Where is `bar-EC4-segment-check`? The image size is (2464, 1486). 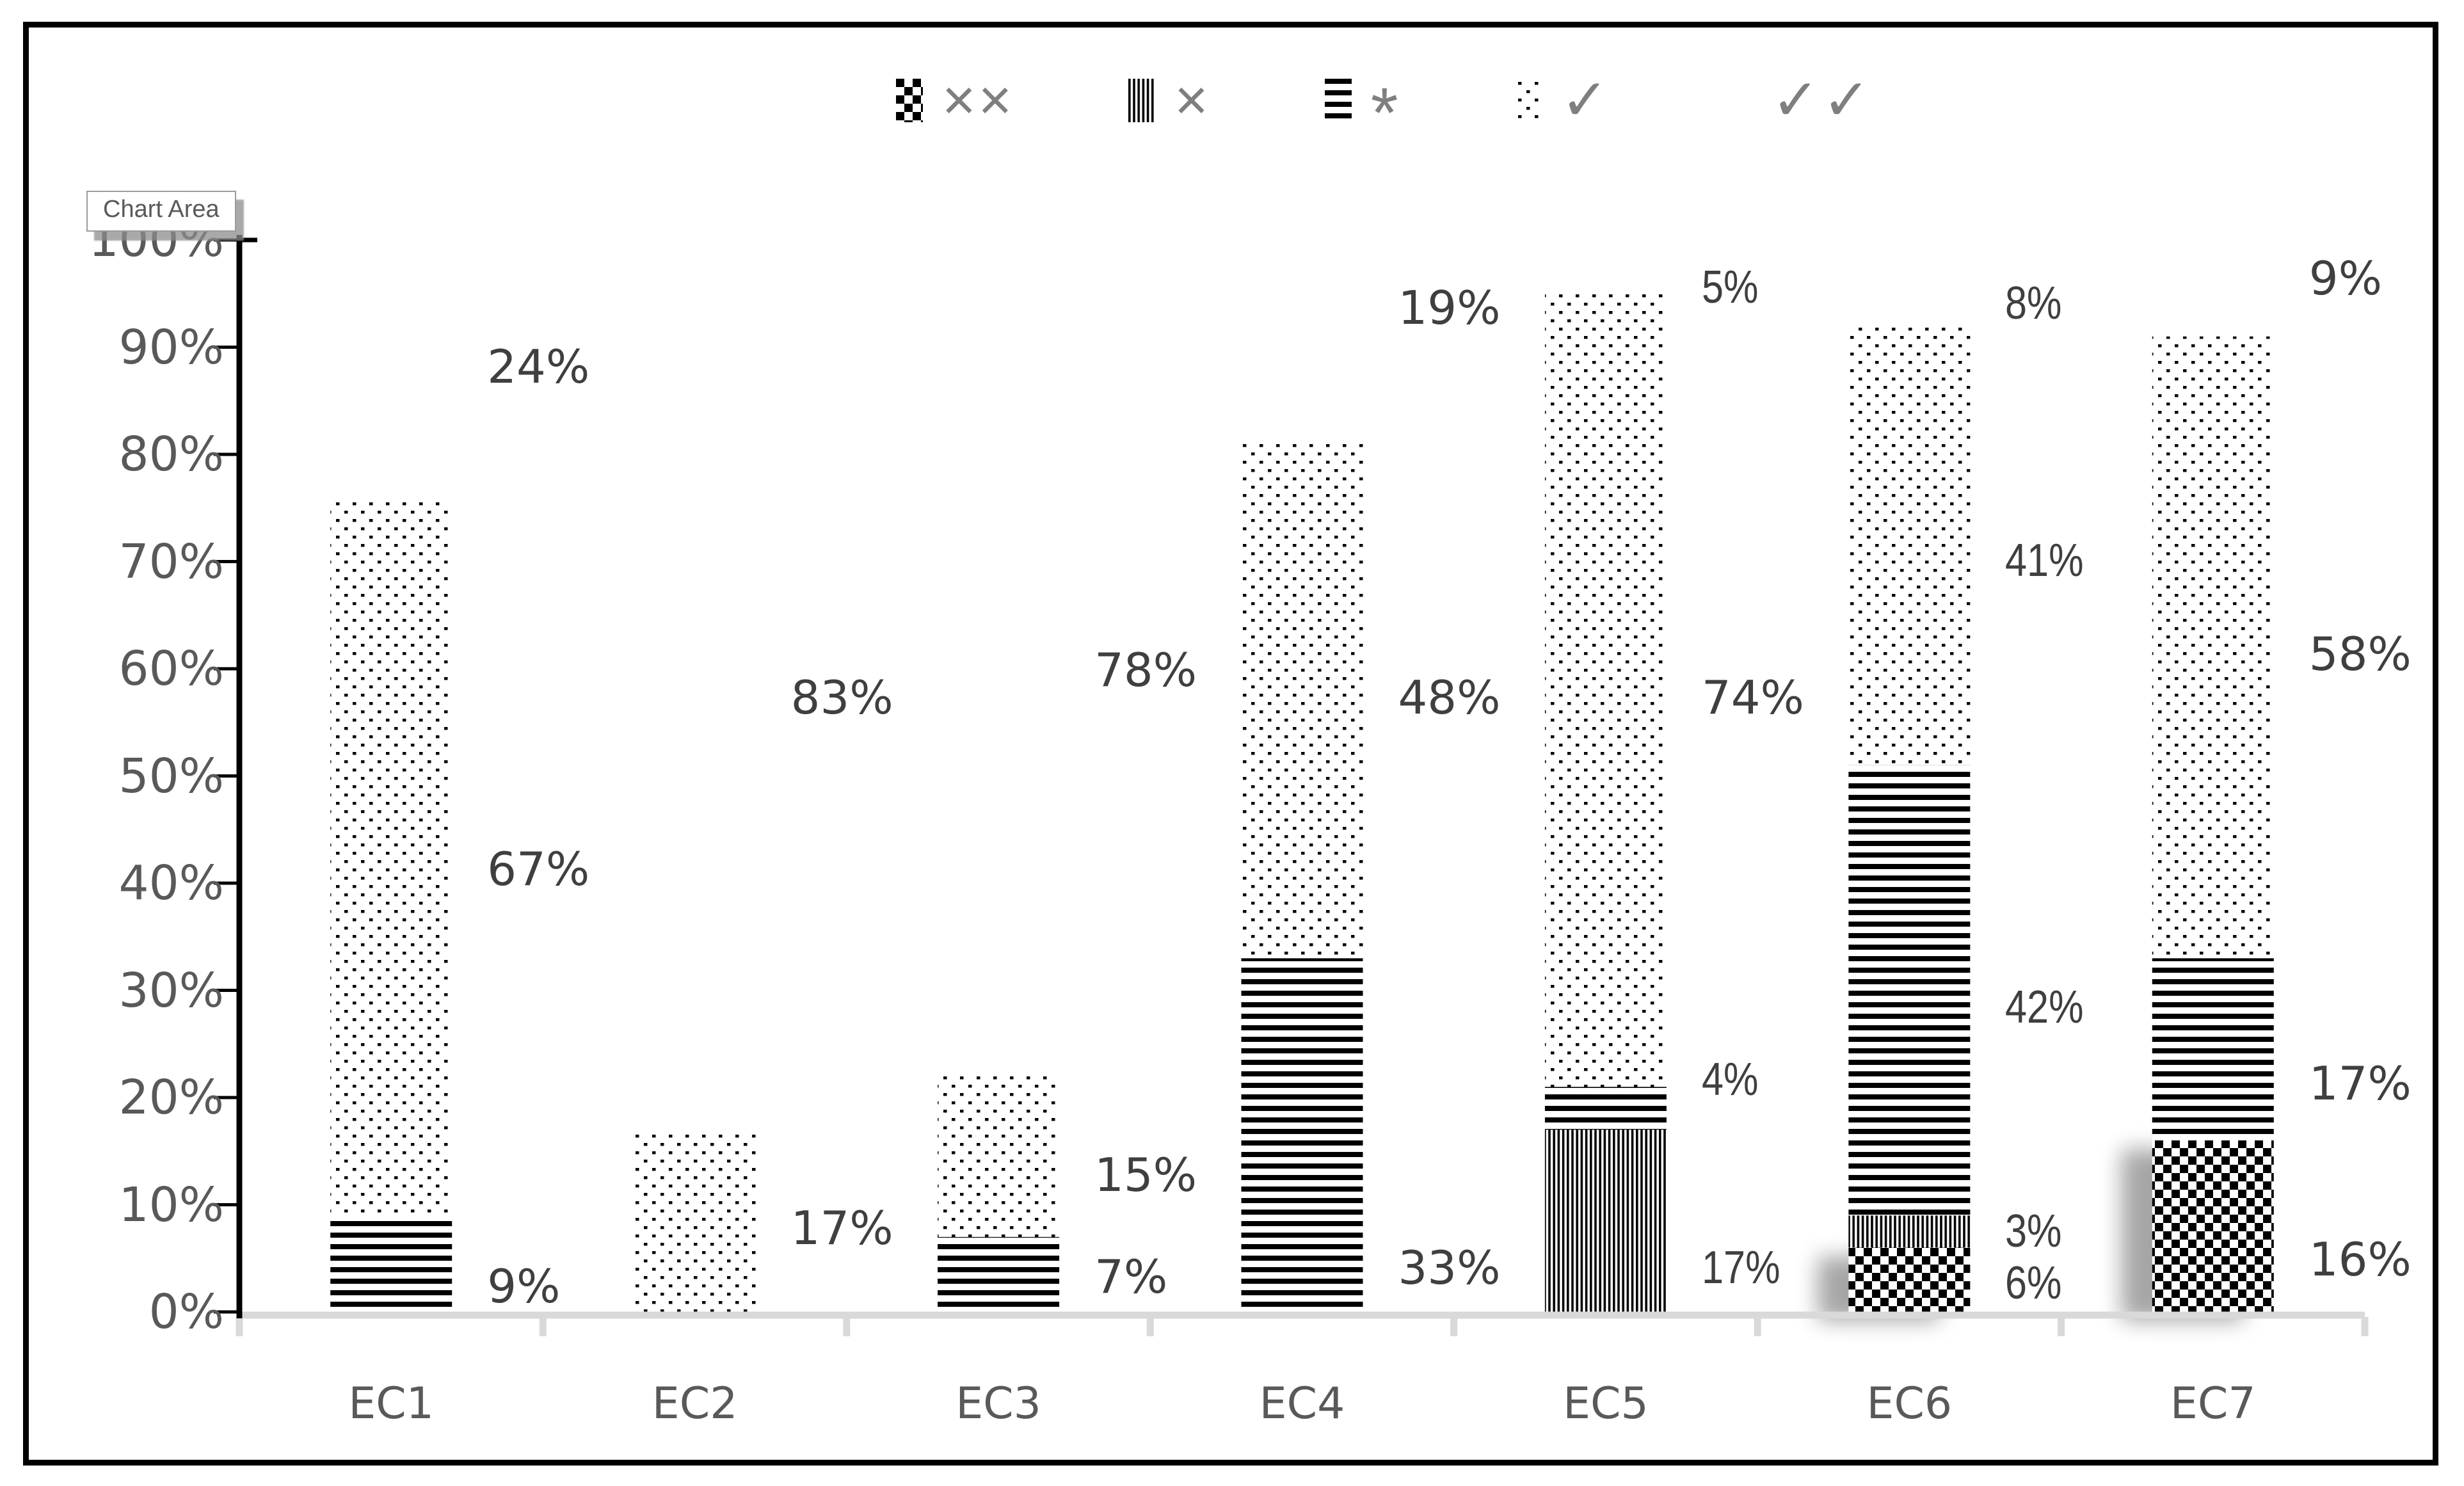
bar-EC4-segment-check is located at coordinates (1302, 701).